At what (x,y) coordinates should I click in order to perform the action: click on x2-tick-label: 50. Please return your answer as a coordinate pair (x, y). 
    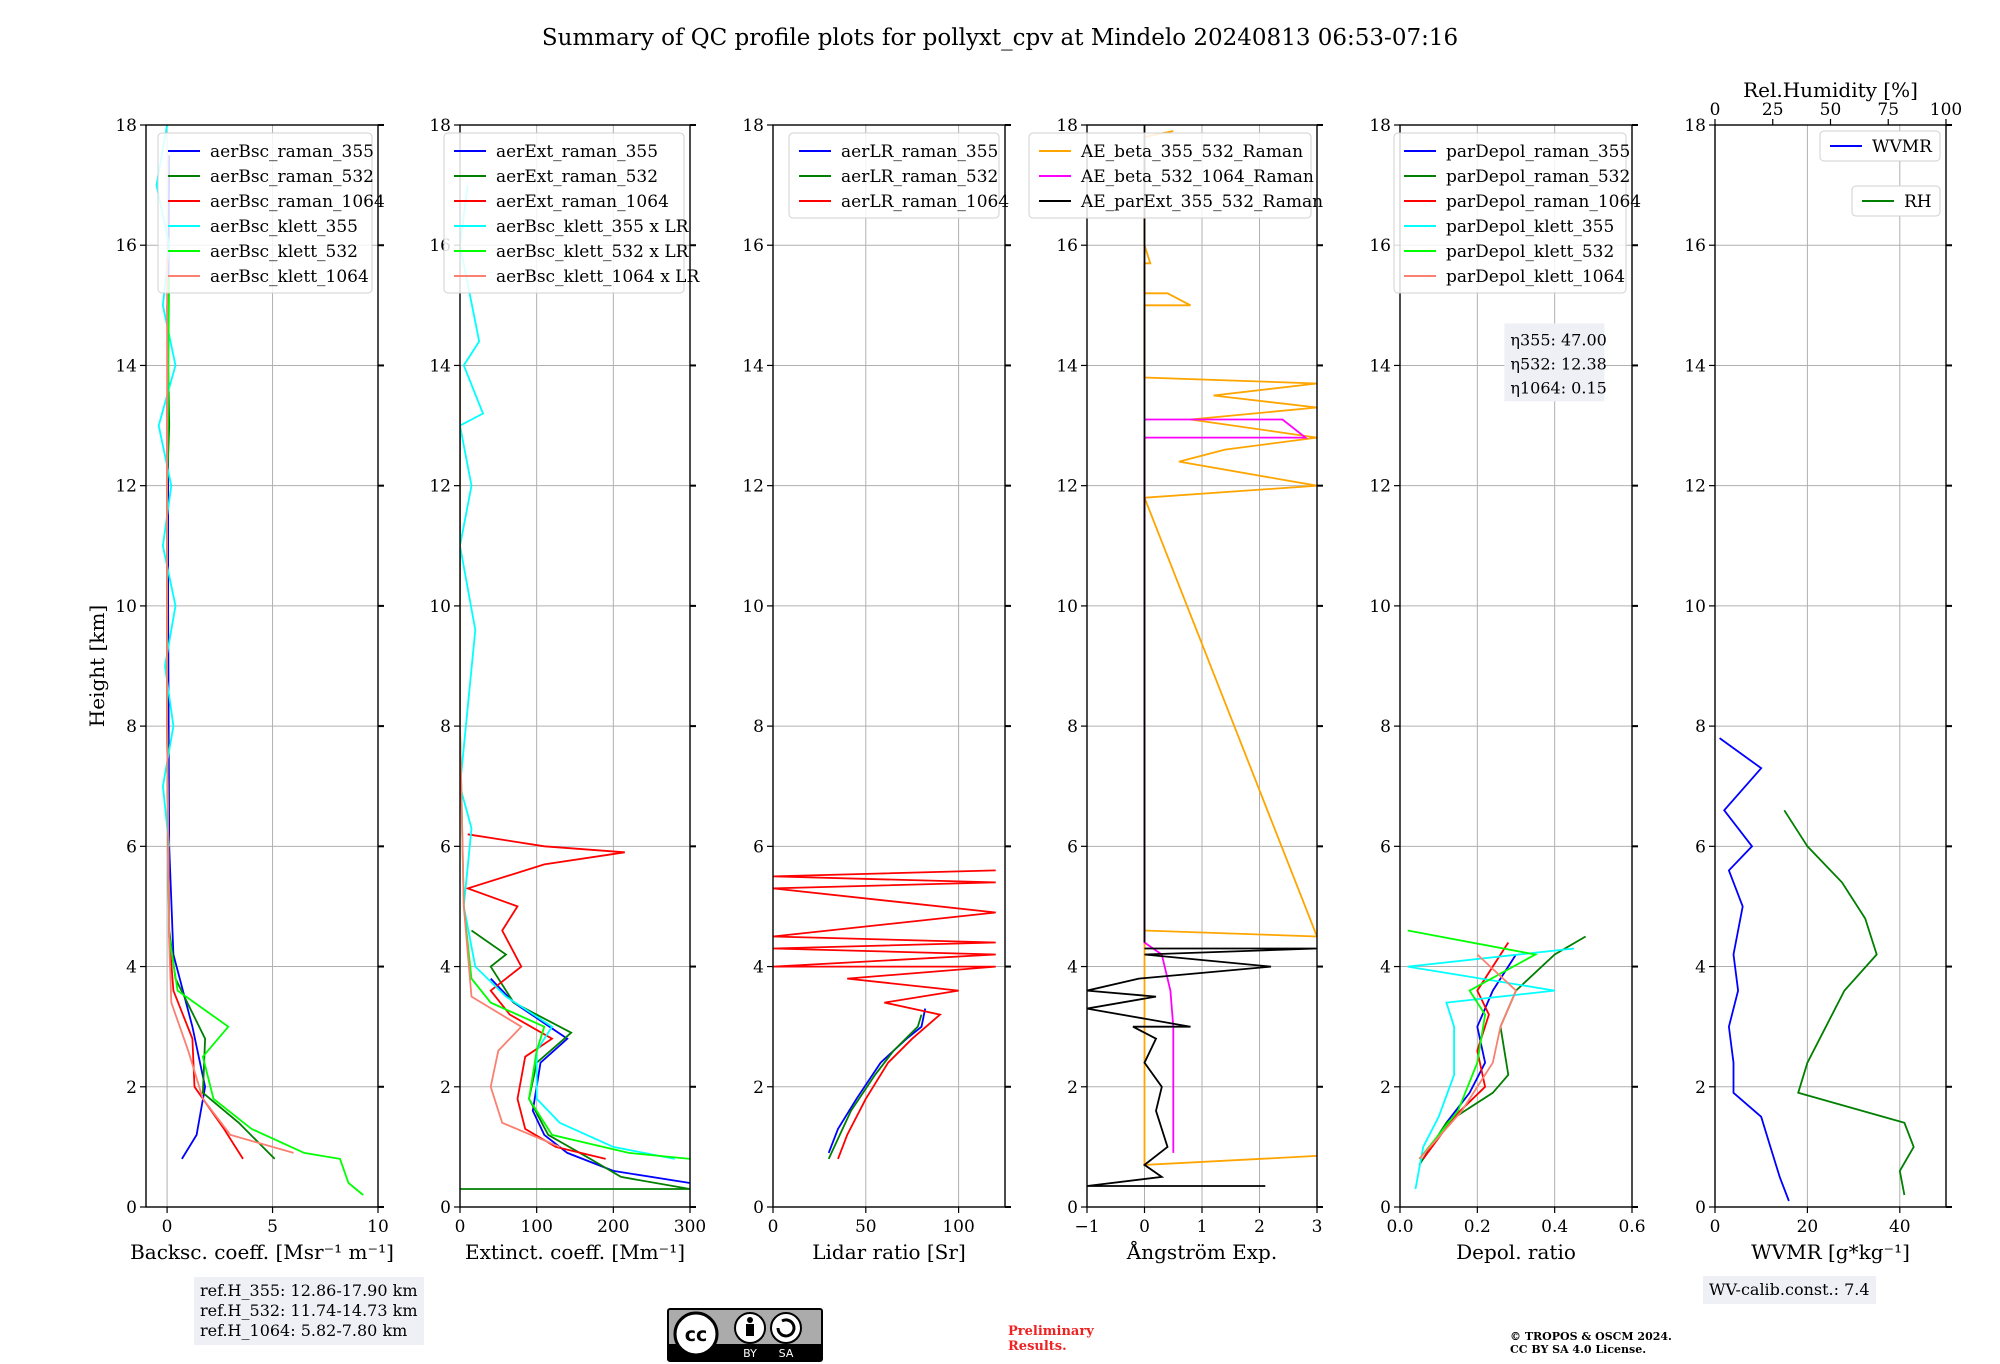
    Looking at the image, I should click on (1831, 110).